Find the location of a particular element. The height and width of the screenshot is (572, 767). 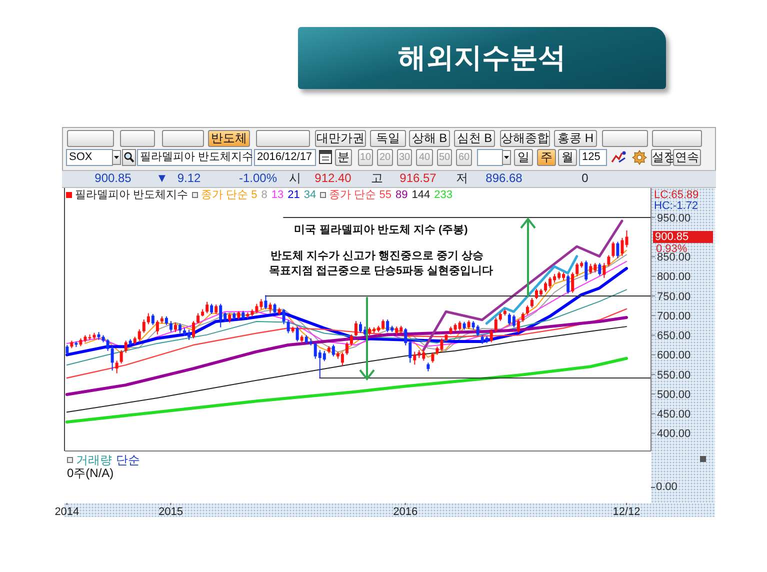

y-tick-label: 950.00 is located at coordinates (674, 218).